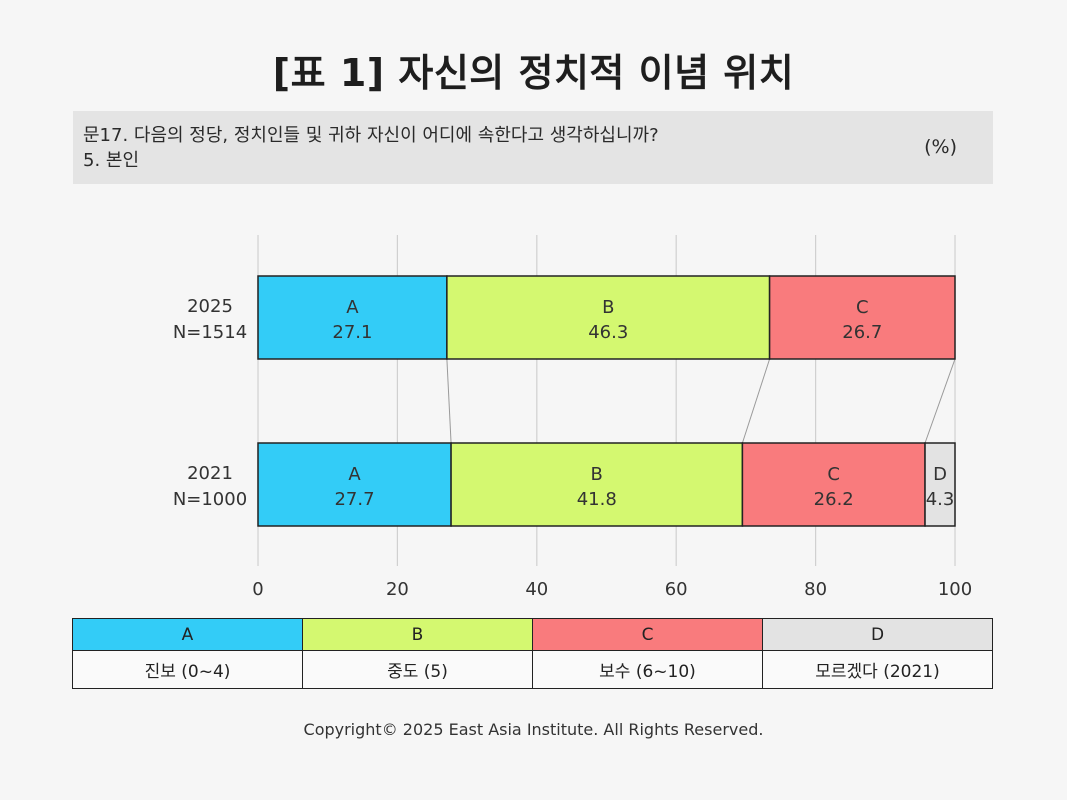 The image size is (1067, 800). I want to click on unit-label: (%), so click(940, 147).